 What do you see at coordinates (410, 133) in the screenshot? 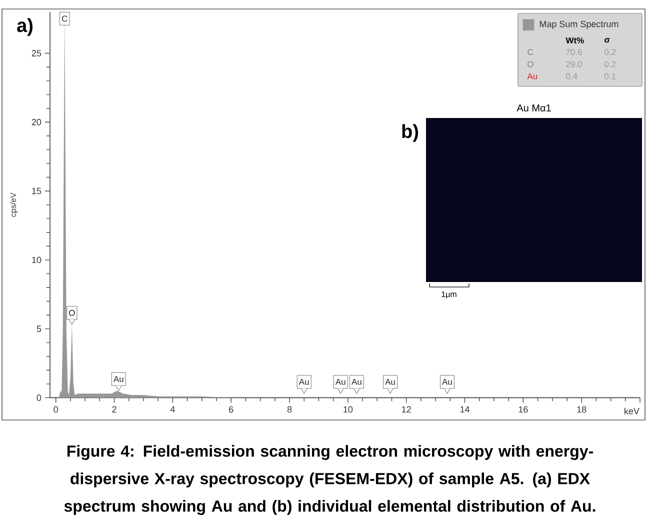
I see `annotation: b)` at bounding box center [410, 133].